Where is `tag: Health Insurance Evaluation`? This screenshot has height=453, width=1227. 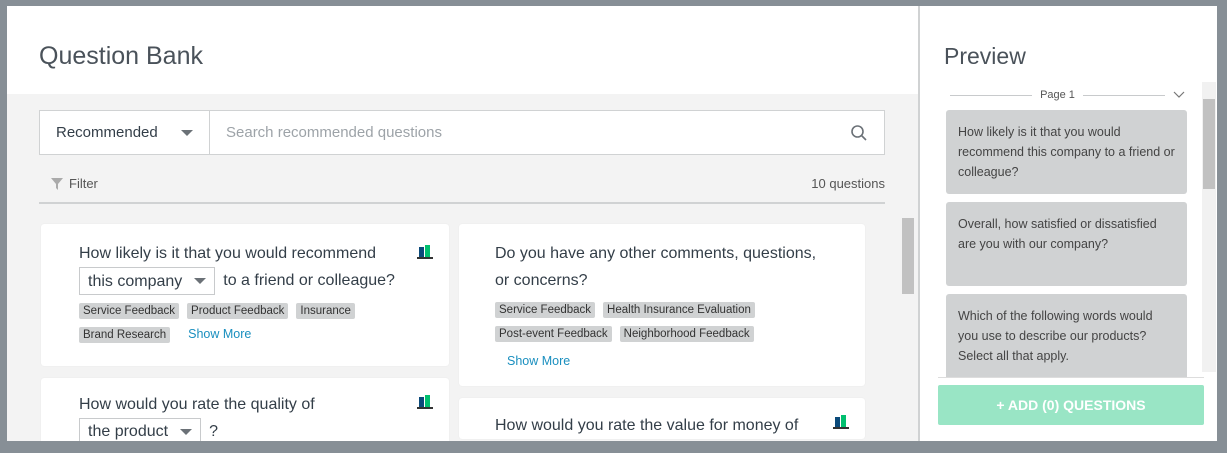
tag: Health Insurance Evaluation is located at coordinates (679, 310).